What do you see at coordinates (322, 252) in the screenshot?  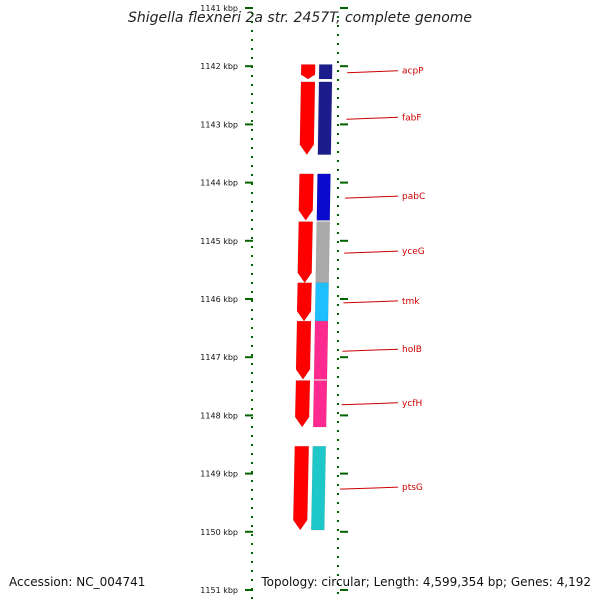 I see `feature-gene-yceG` at bounding box center [322, 252].